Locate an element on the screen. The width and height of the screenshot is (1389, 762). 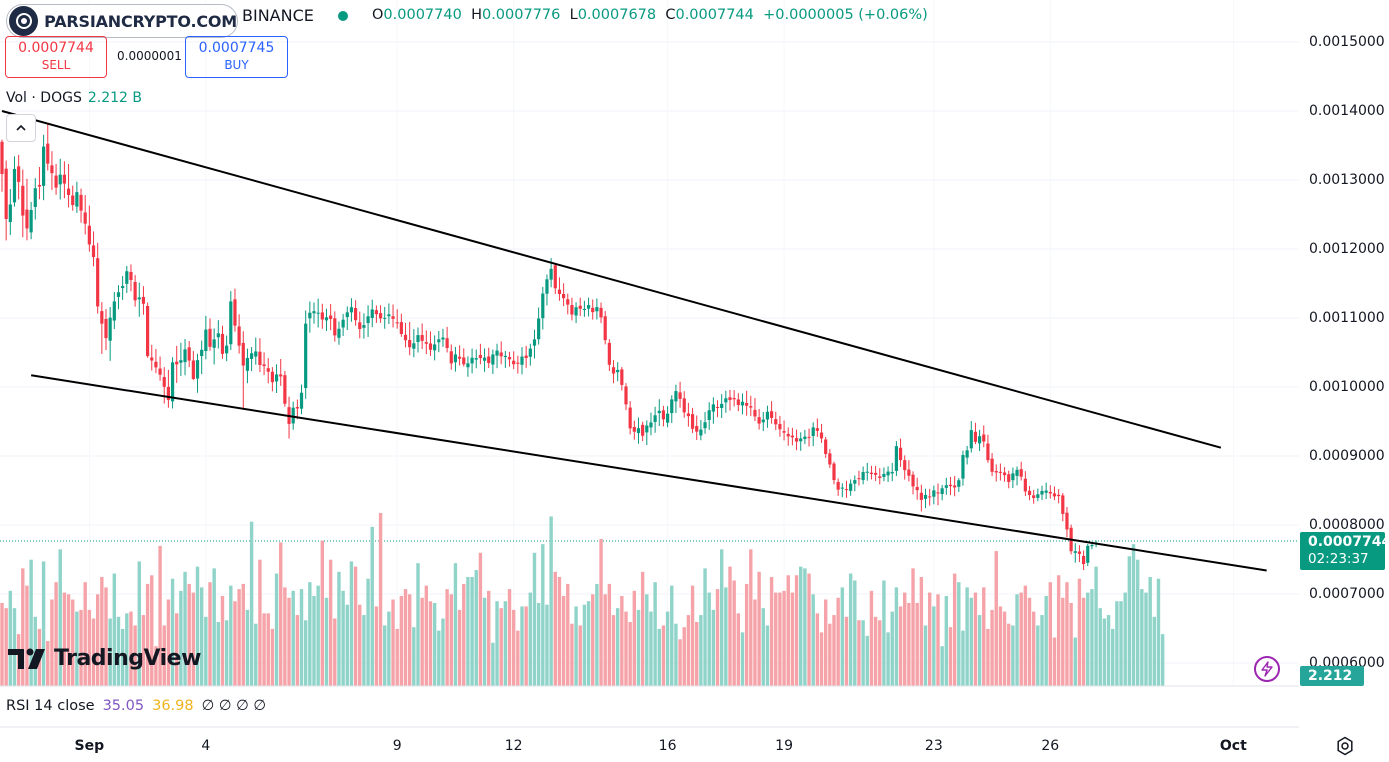
tradingview-logo: TradingView is located at coordinates (104, 658).